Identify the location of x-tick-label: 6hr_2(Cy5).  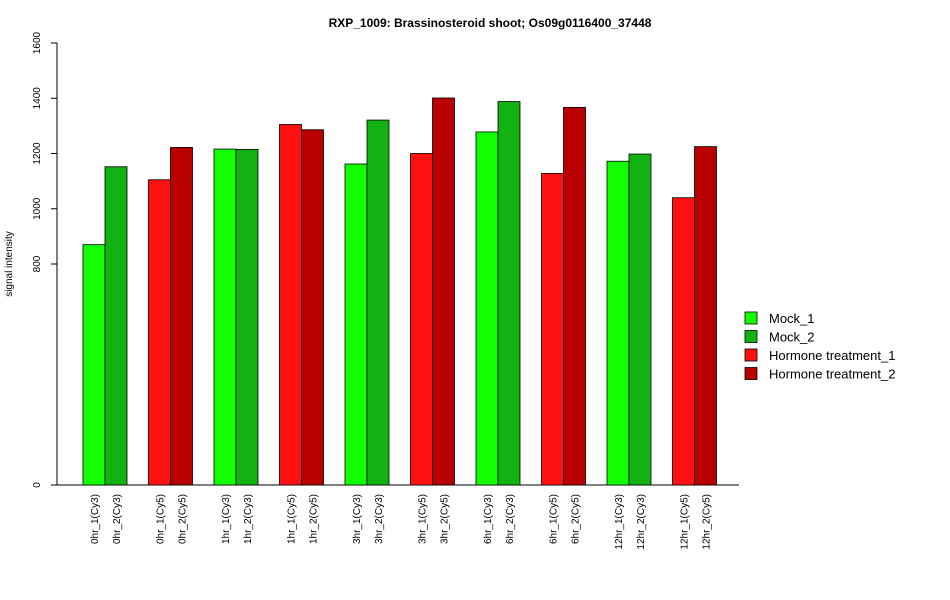
(576, 519).